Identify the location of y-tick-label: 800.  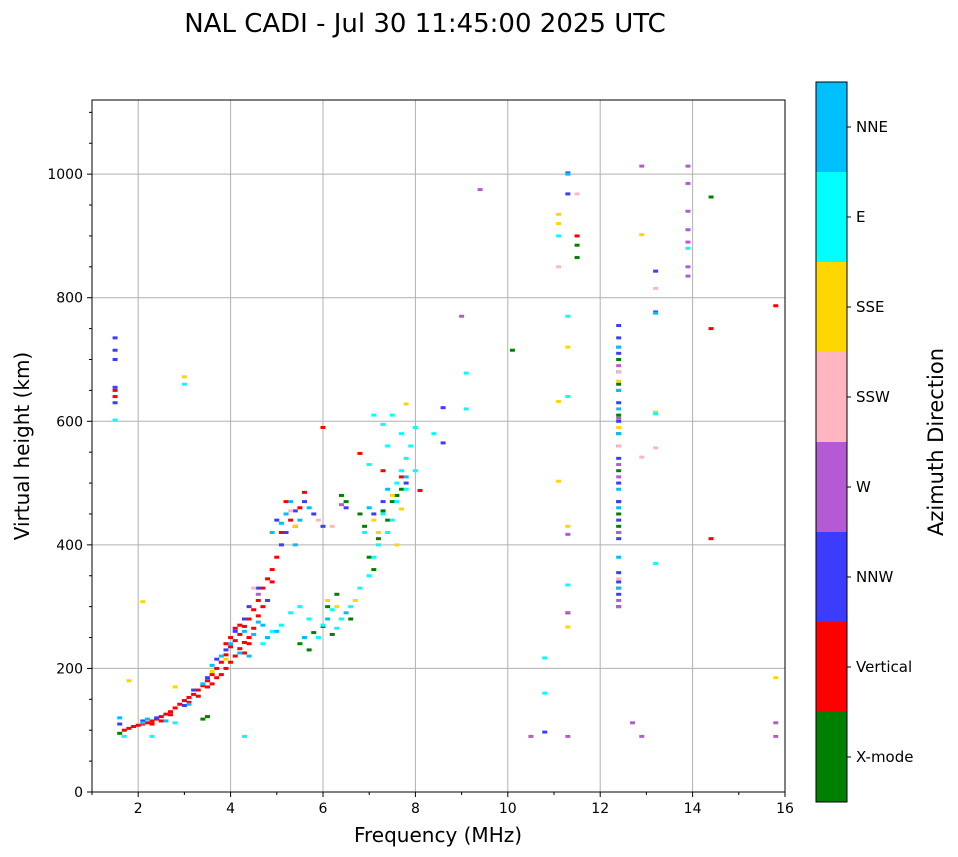
(69, 299).